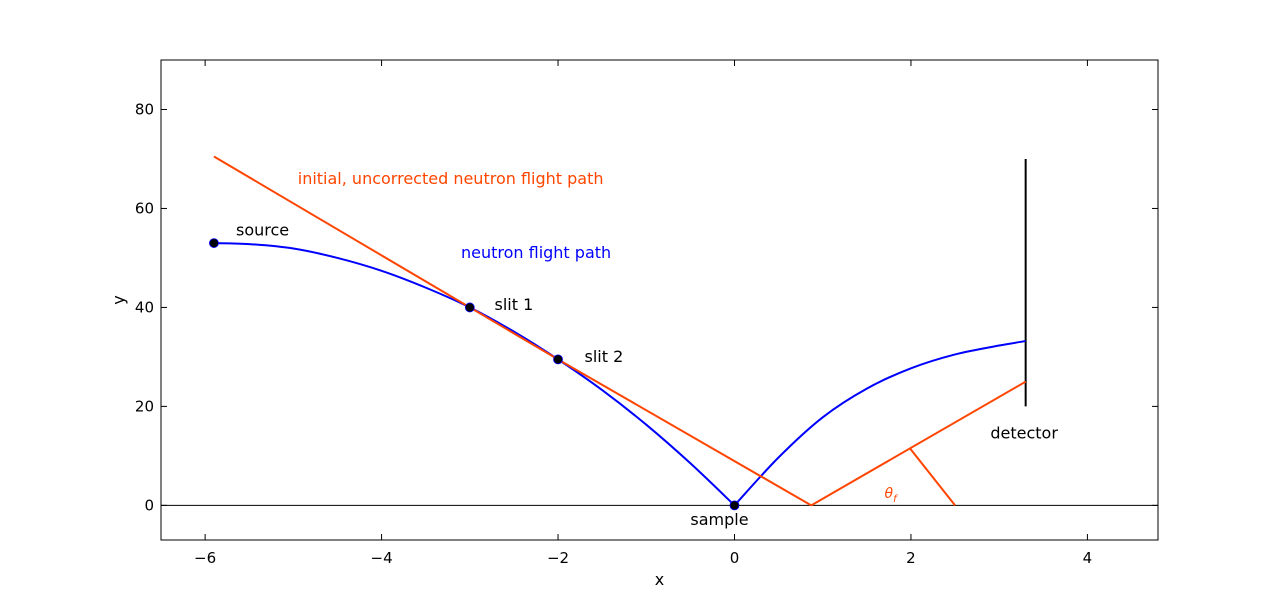 This screenshot has height=600, width=1286. Describe the element at coordinates (1024, 433) in the screenshot. I see `annotation-detector: detector` at that location.